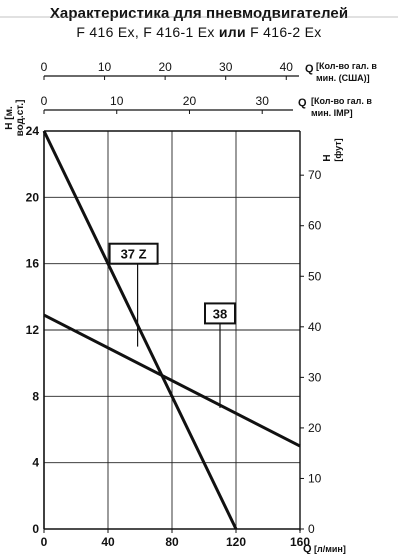 The width and height of the screenshot is (398, 554). I want to click on xlabel-us-line2: мин. (США)], so click(343, 78).